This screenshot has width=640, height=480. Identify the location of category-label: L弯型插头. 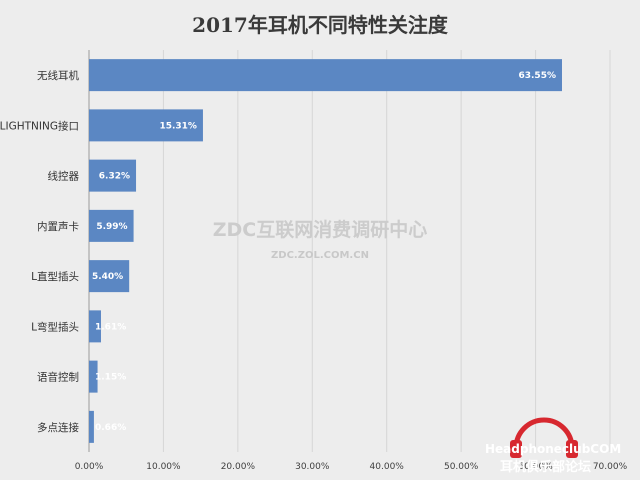
(55, 326).